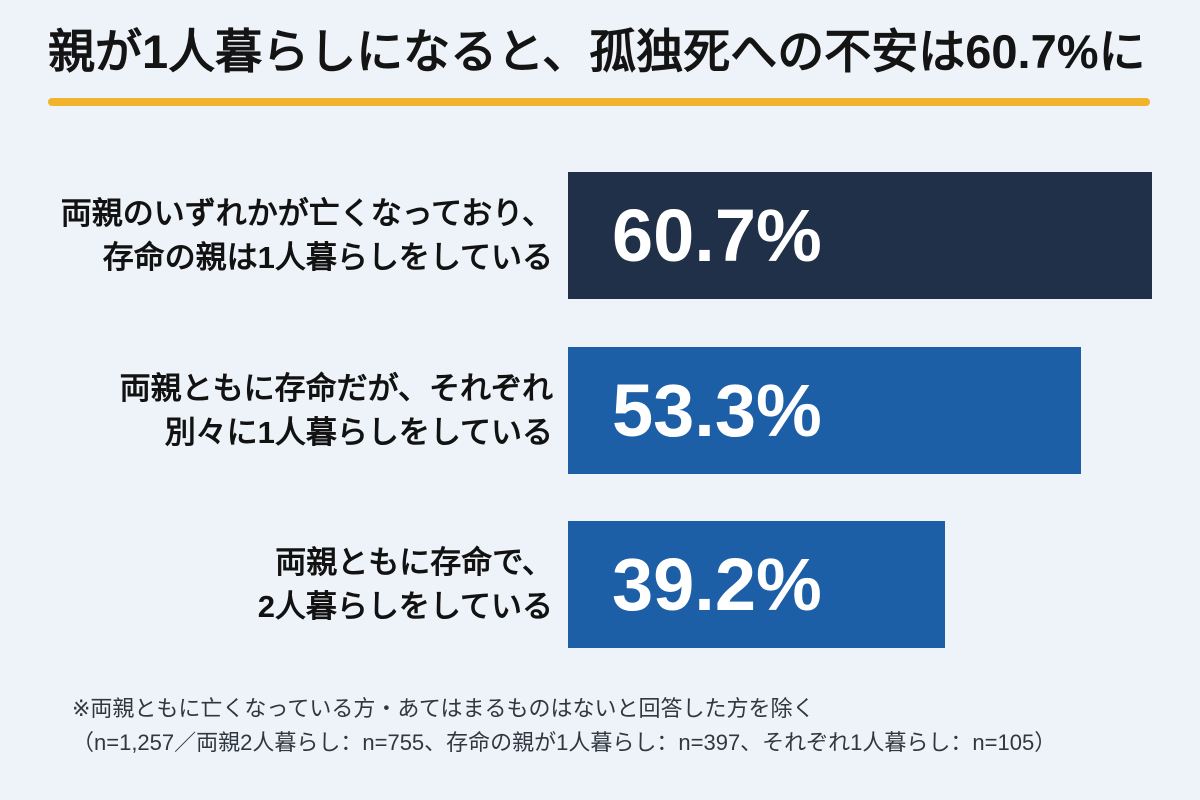 The width and height of the screenshot is (1200, 800). I want to click on footnote-line-1: ※両親ともに亡くなっている方・あてはまるものはないと回答した方を除く, so click(443, 708).